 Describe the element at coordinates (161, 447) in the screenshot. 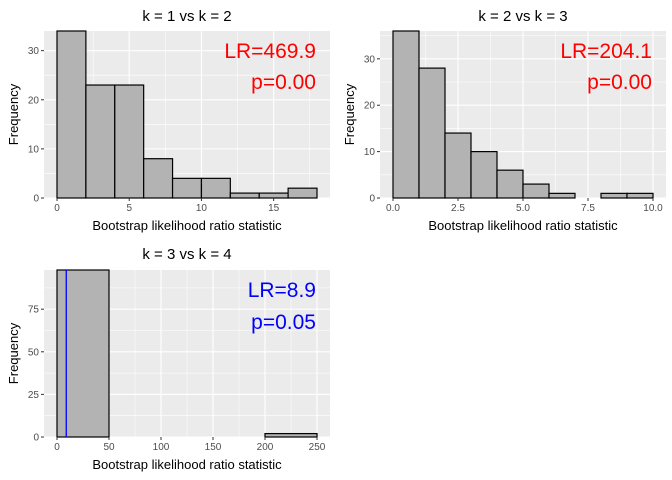

I see `panel-3-x-tick-label: 100` at that location.